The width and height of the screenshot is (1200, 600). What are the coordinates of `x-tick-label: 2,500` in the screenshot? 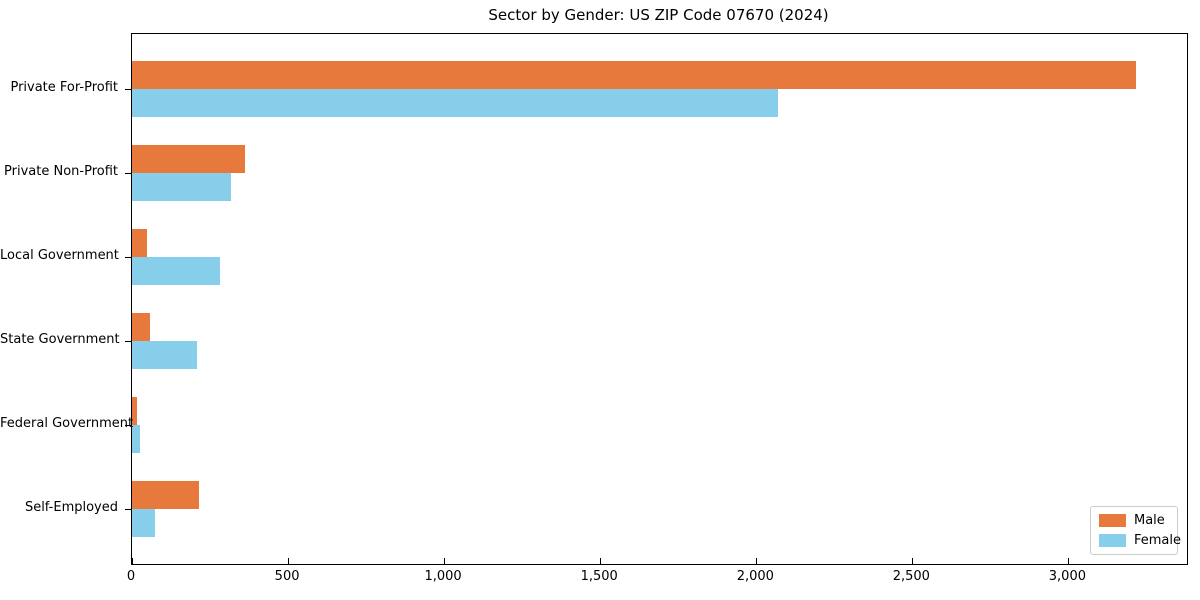 It's located at (911, 576).